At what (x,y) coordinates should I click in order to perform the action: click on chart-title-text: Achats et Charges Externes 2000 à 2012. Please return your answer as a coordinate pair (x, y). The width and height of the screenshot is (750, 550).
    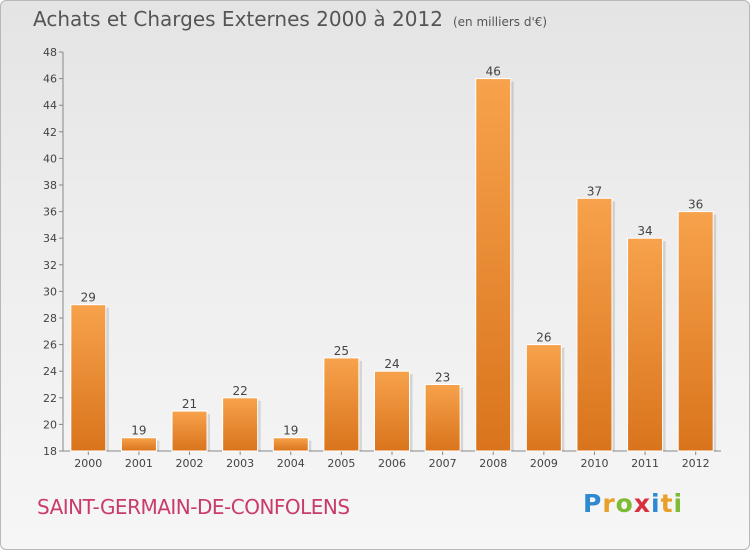
    Looking at the image, I should click on (238, 19).